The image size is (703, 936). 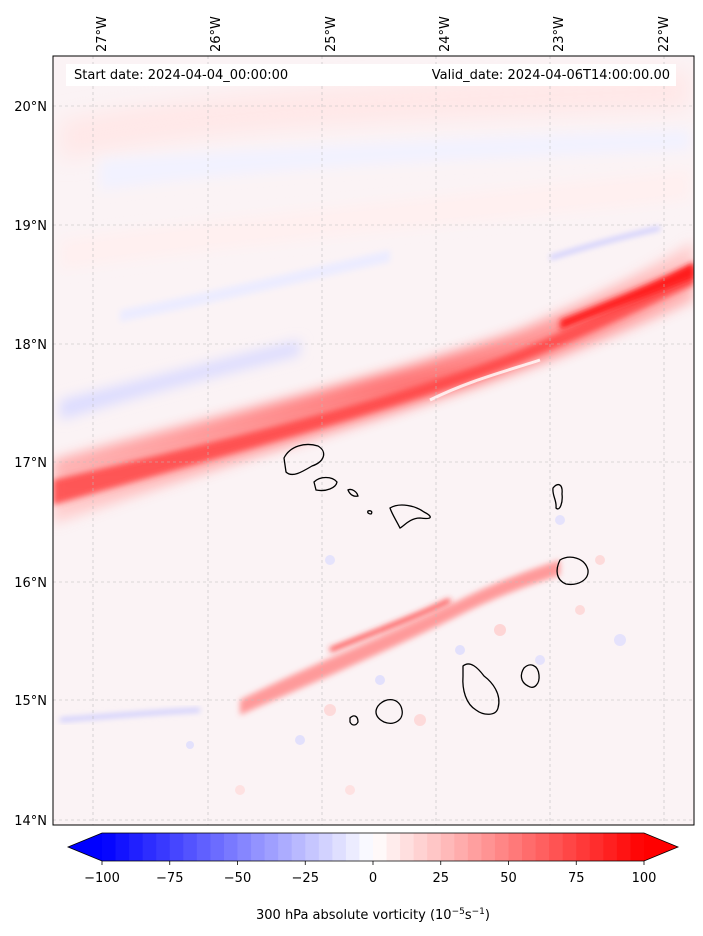 I want to click on colorbar-tick-label: −50, so click(x=237, y=878).